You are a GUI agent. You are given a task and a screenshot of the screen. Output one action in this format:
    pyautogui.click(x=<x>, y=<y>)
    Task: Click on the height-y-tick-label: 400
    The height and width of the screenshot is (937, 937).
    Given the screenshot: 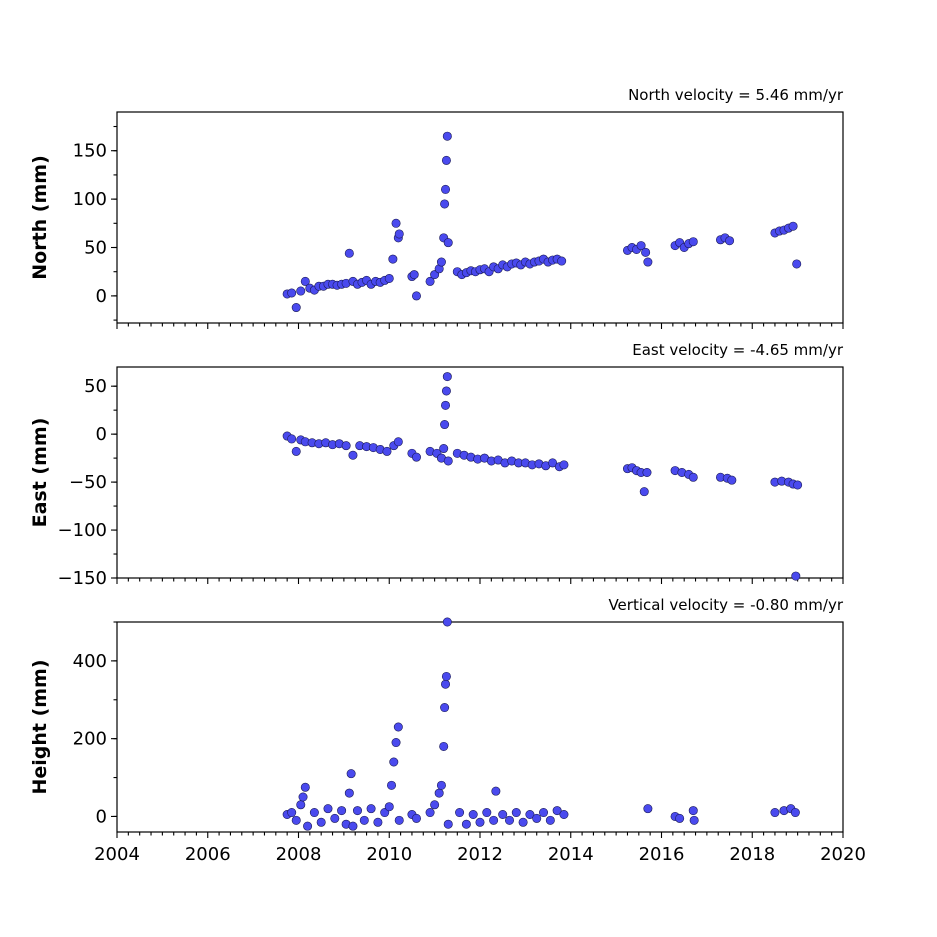 What is the action you would take?
    pyautogui.click(x=90, y=661)
    